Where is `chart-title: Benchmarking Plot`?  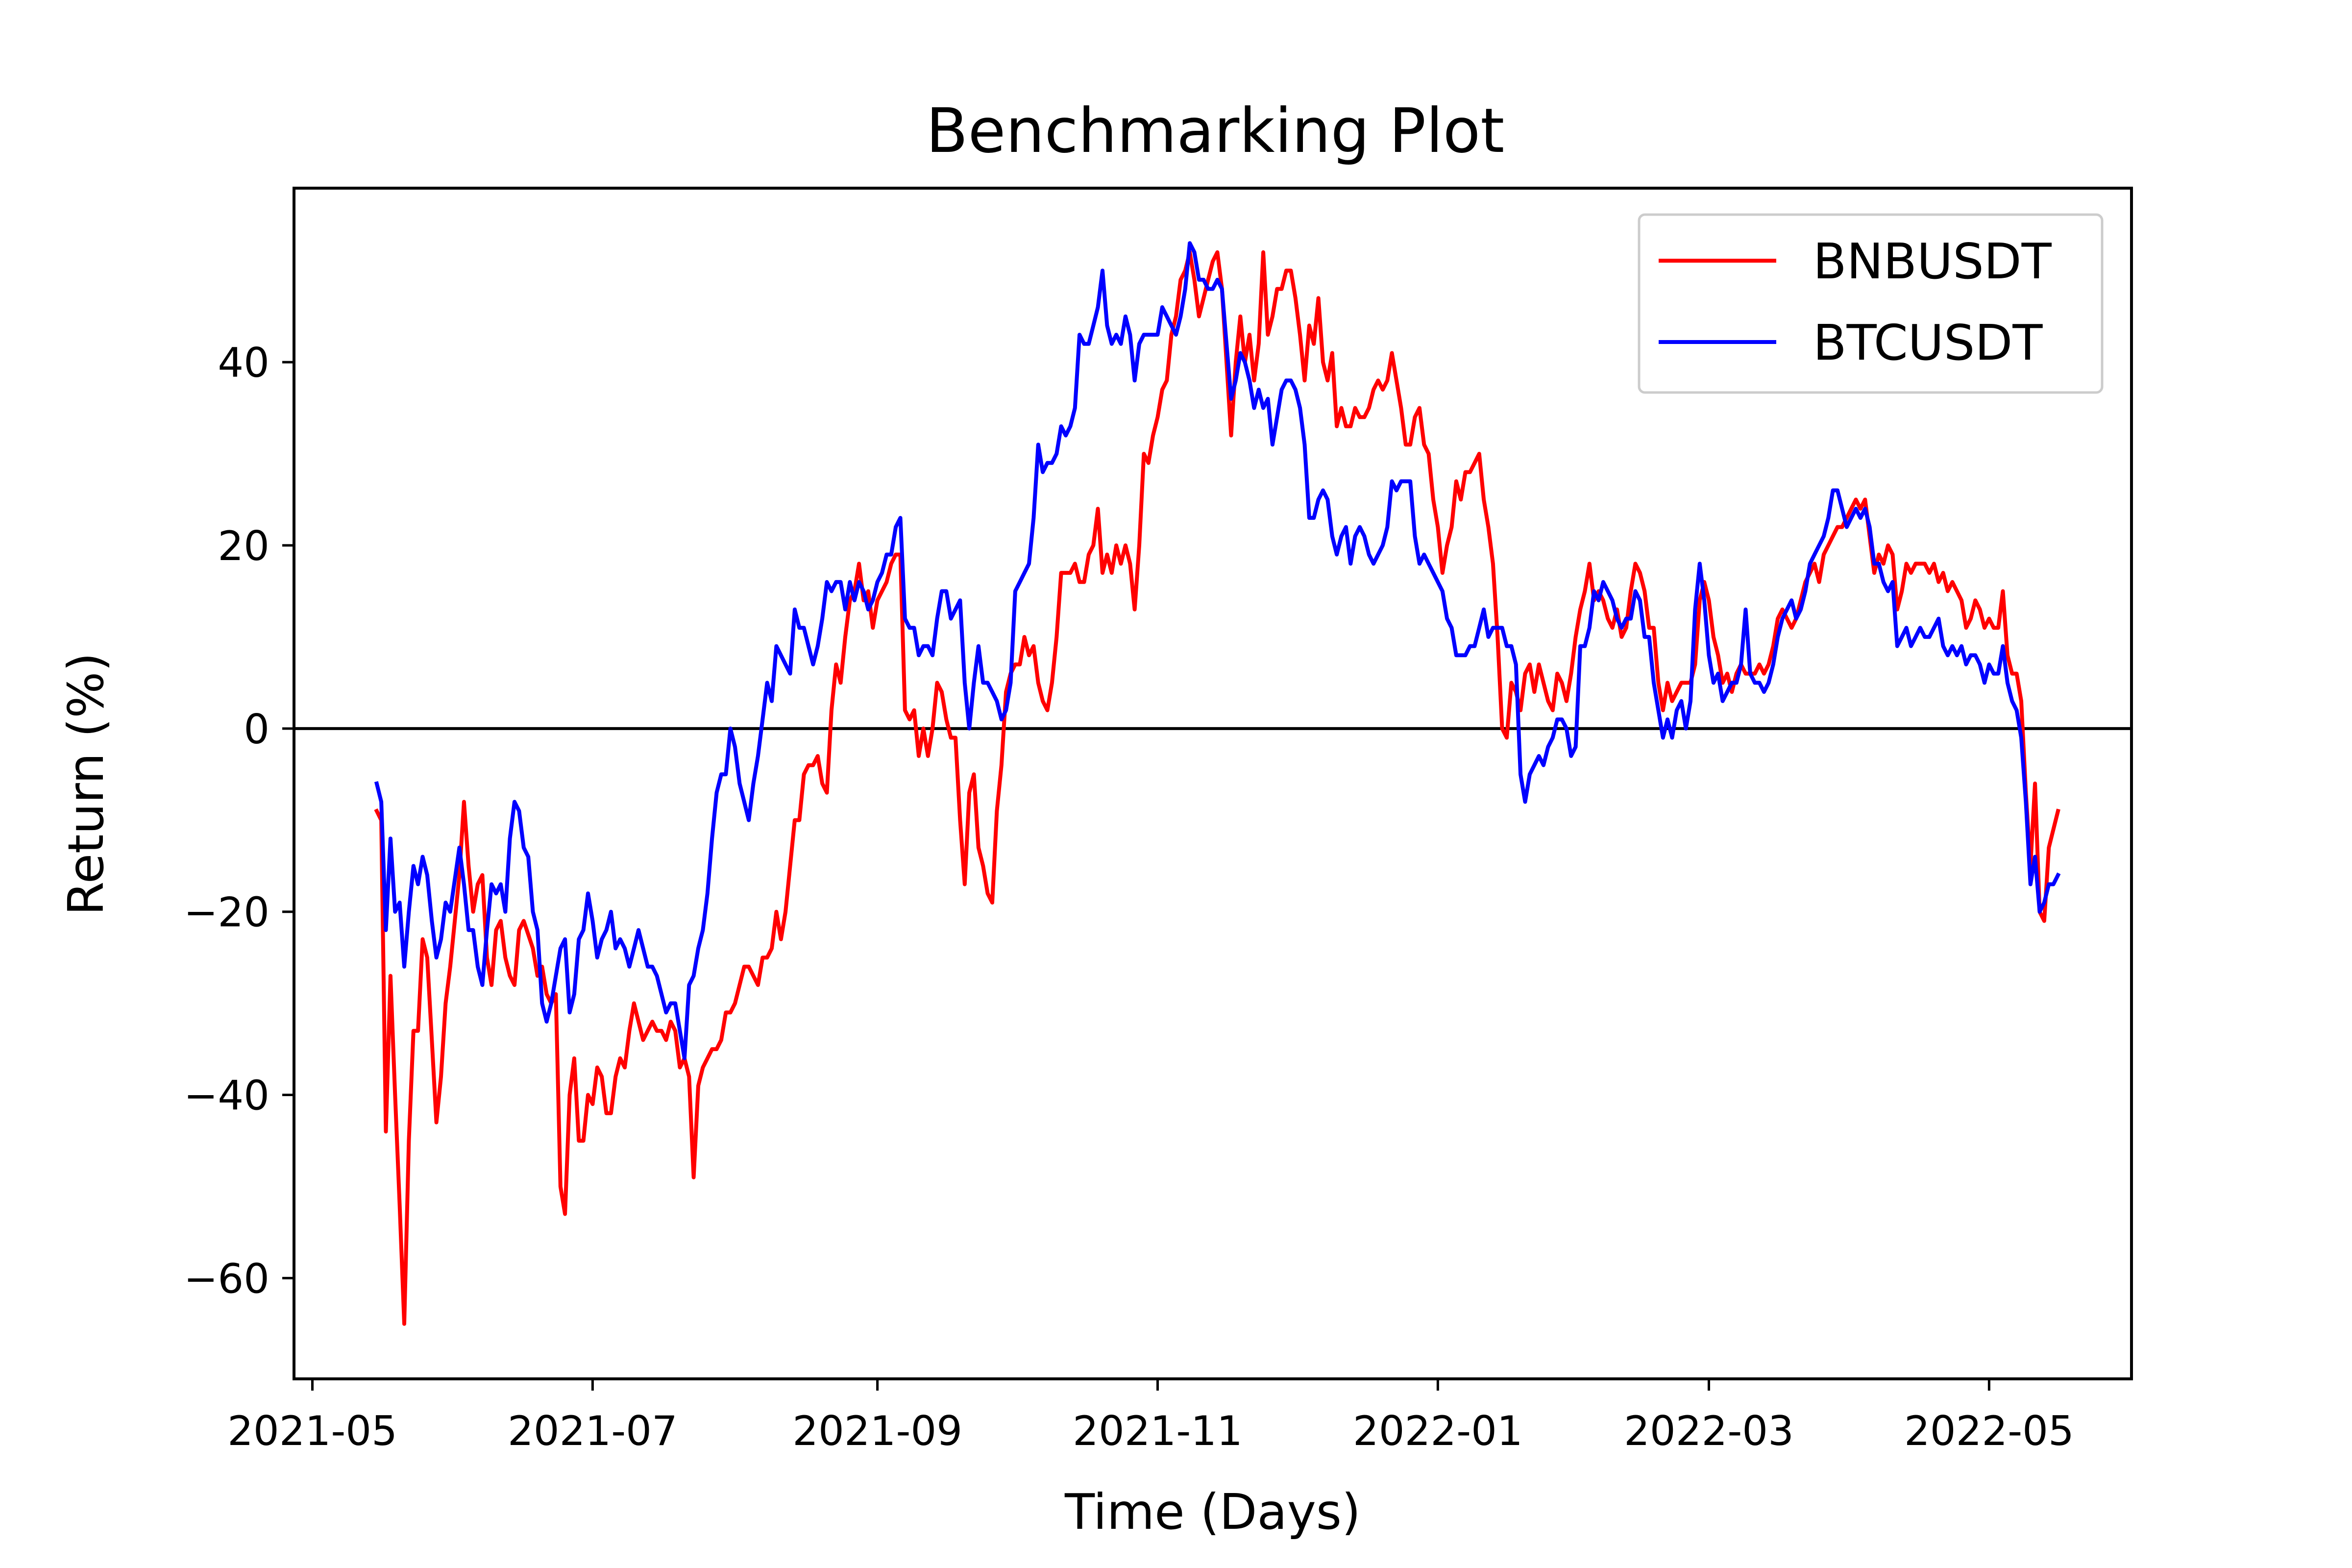
chart-title: Benchmarking Plot is located at coordinates (1215, 131).